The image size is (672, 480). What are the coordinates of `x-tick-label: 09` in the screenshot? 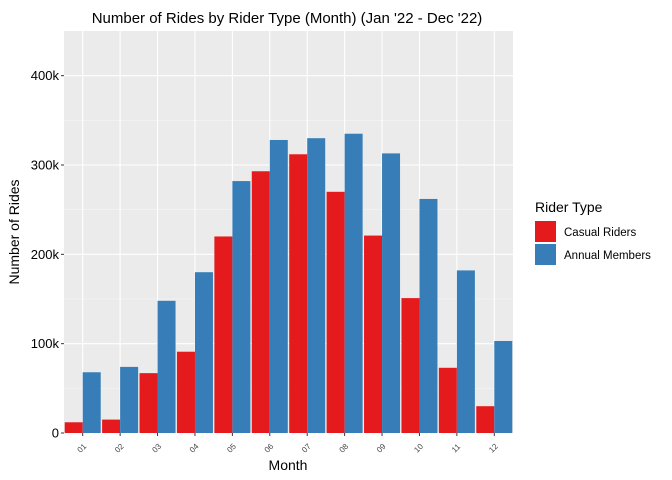 It's located at (381, 448).